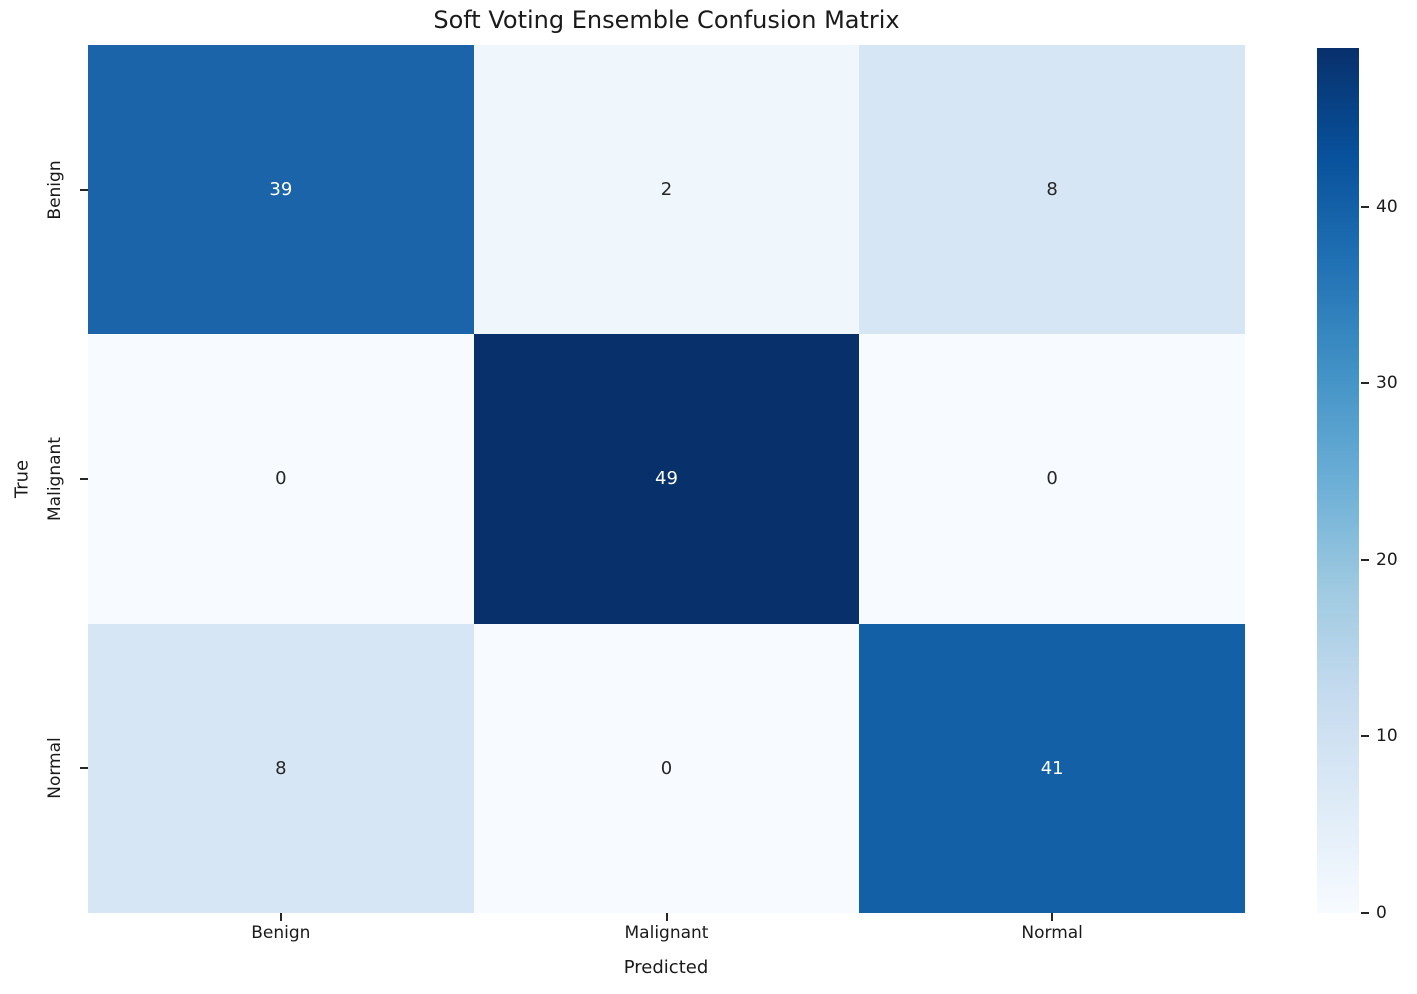  I want to click on x-axis-label: Predicted, so click(666, 967).